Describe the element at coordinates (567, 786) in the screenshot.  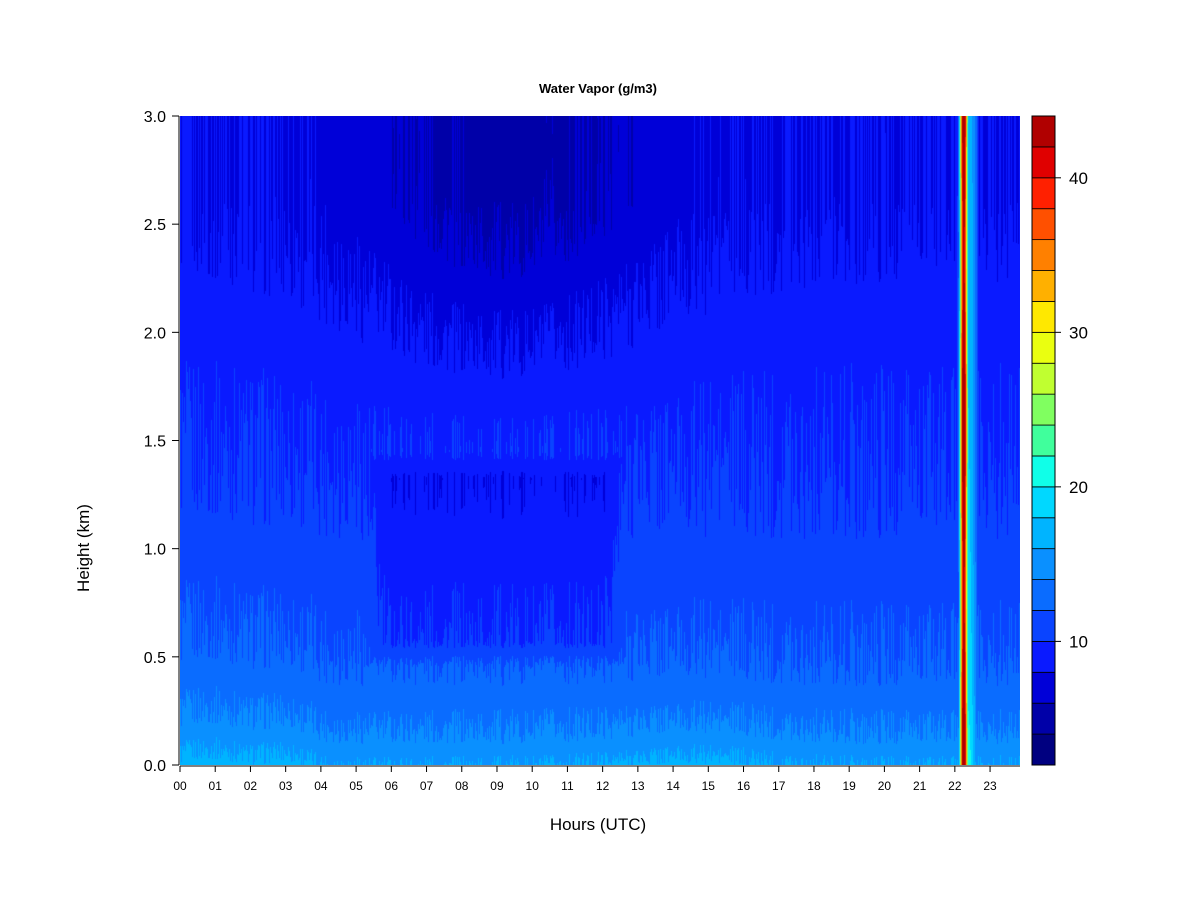
I see `x-tick-label: 11` at that location.